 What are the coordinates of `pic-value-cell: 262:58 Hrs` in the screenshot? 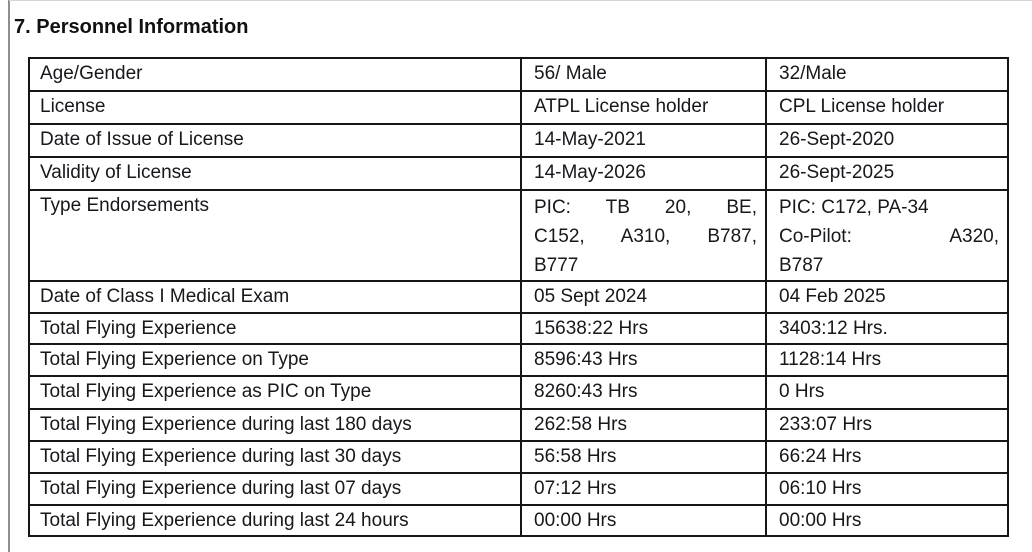 It's located at (643, 425).